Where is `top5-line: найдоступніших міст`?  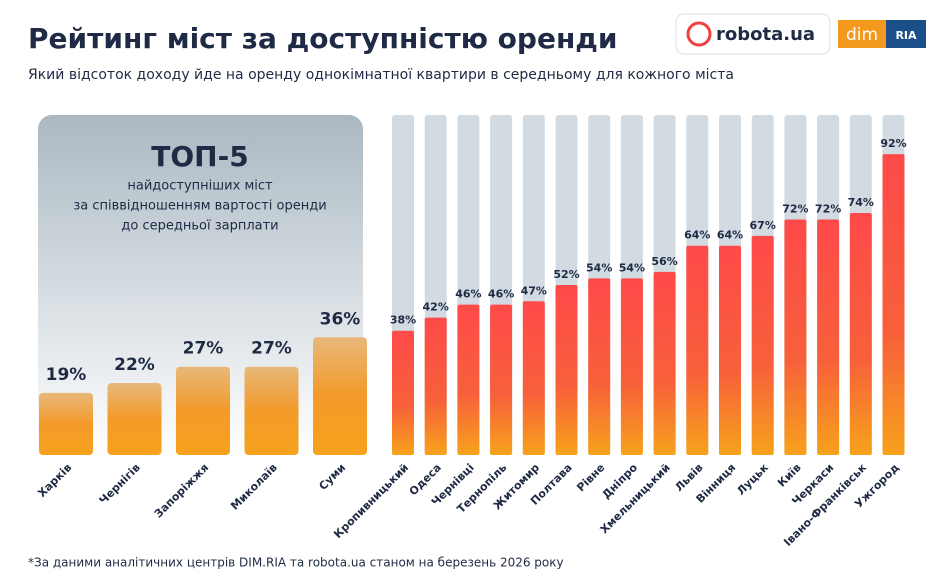 top5-line: найдоступніших міст is located at coordinates (200, 186).